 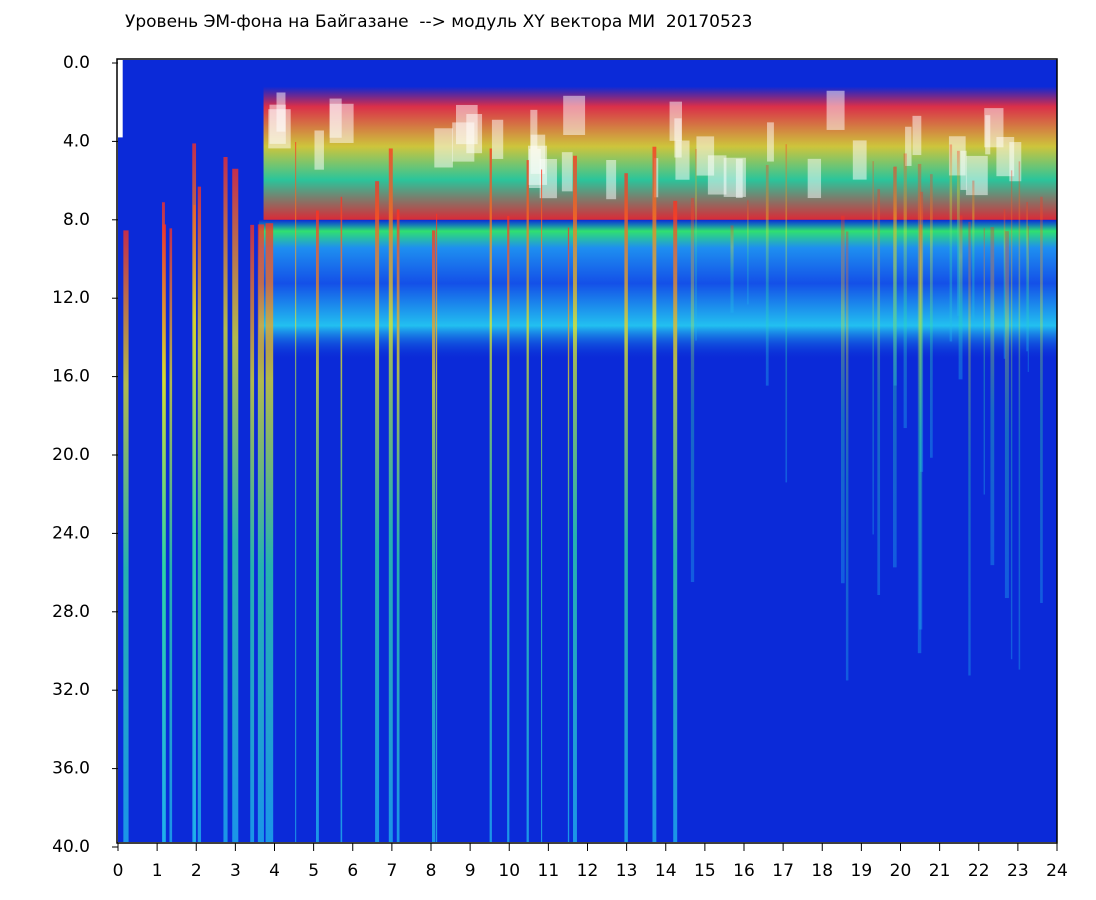 I want to click on y-tick-label: 16.0, so click(x=71, y=377).